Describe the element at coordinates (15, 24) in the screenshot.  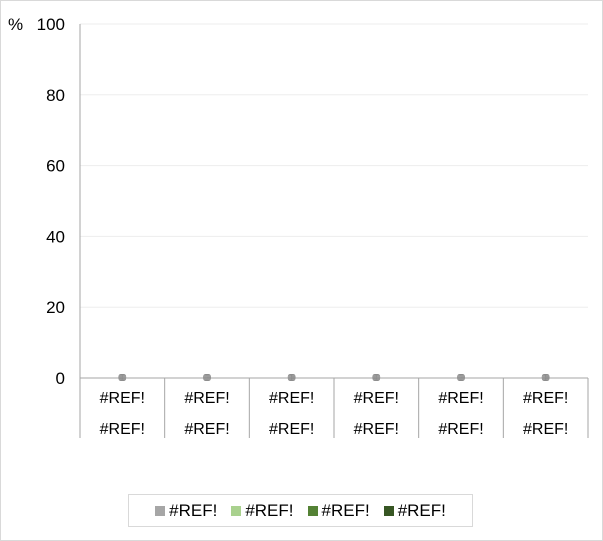
I see `y-axis-label: %` at that location.